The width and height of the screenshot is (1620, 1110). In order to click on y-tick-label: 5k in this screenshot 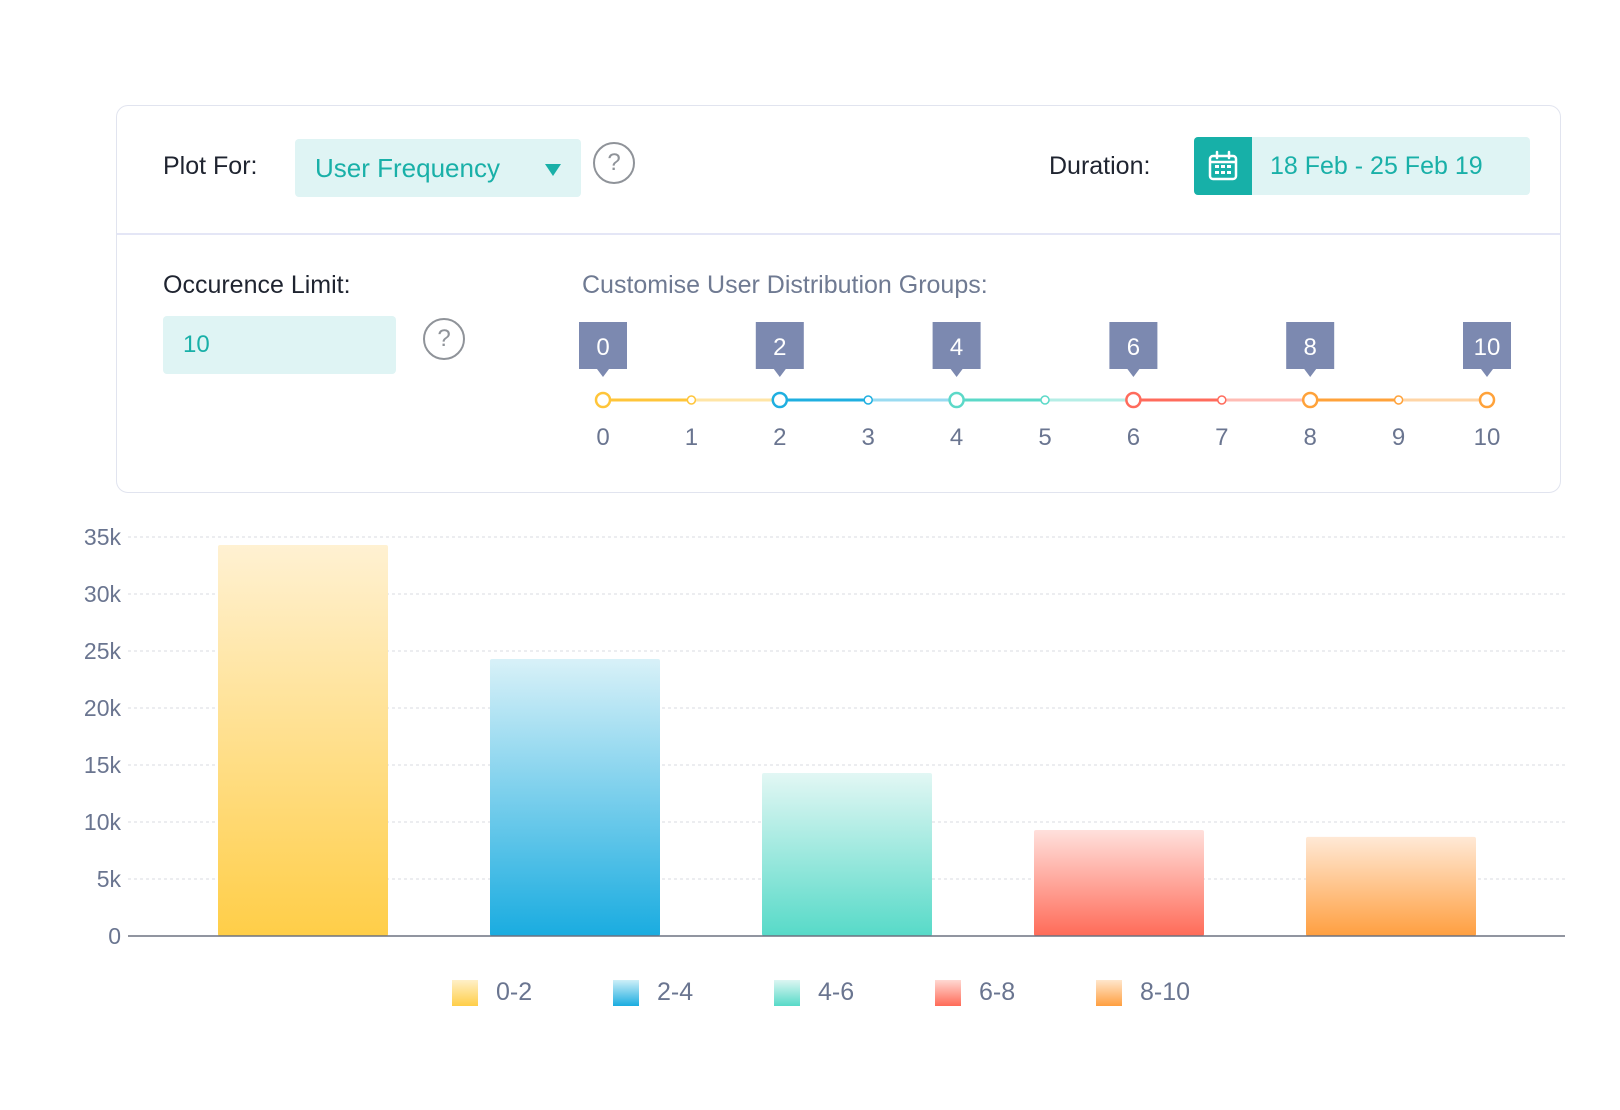, I will do `click(109, 879)`.